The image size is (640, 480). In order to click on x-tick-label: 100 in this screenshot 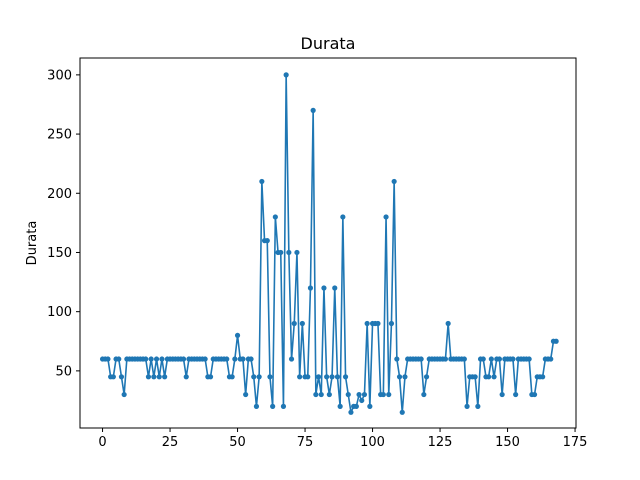, I will do `click(372, 442)`.